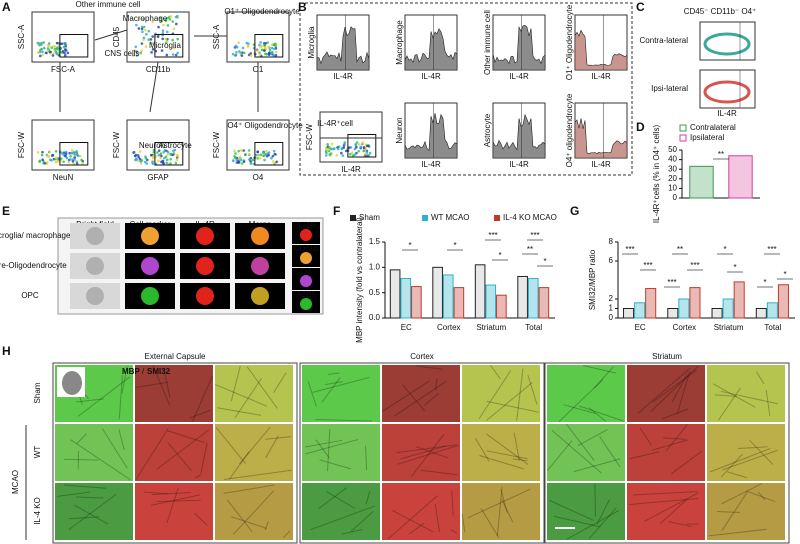  What do you see at coordinates (611, 317) in the screenshot?
I see `y-tick-label: 0` at bounding box center [611, 317].